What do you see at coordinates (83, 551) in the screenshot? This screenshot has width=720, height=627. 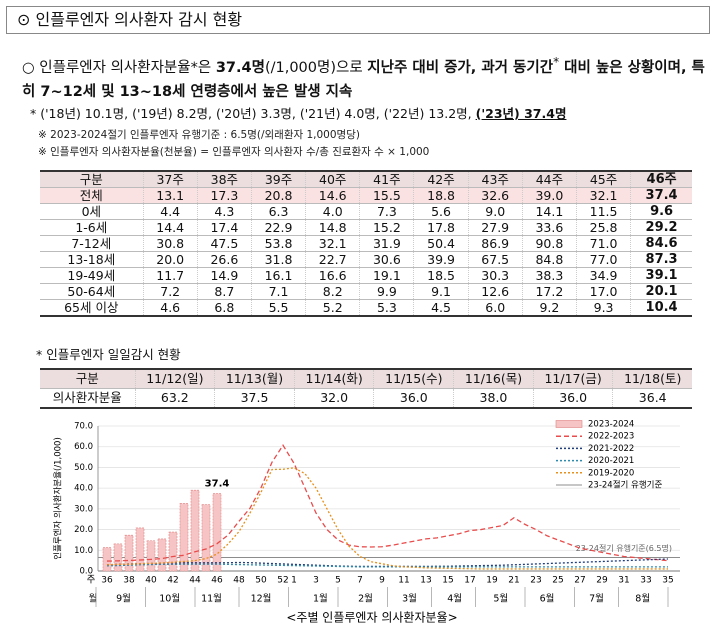 I see `y-tick-label: 10.0` at bounding box center [83, 551].